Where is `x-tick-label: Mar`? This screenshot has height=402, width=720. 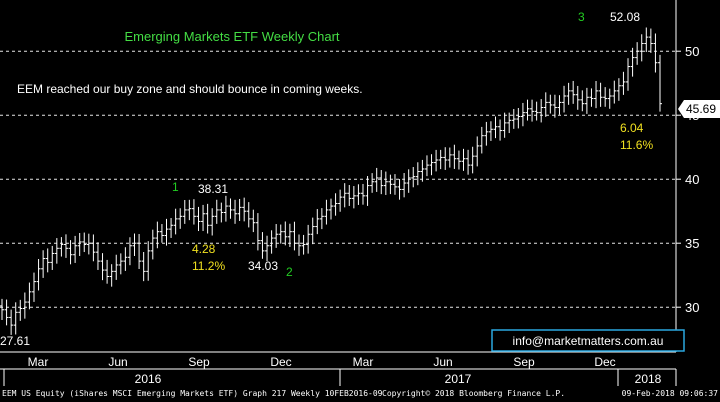 x-tick-label: Mar is located at coordinates (38, 362).